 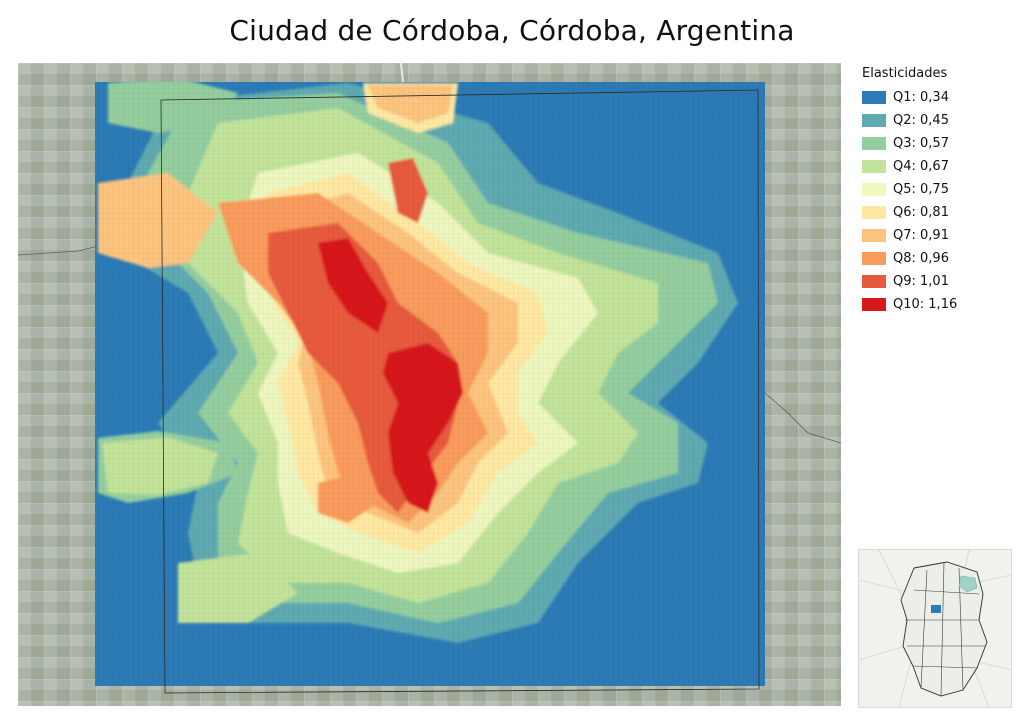 I want to click on legend-item: Q3: 0,57, so click(x=937, y=143).